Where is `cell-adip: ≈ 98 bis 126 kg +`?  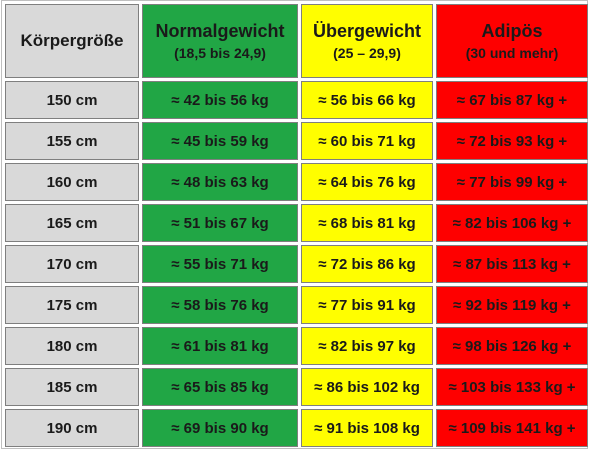 cell-adip: ≈ 98 bis 126 kg + is located at coordinates (512, 346).